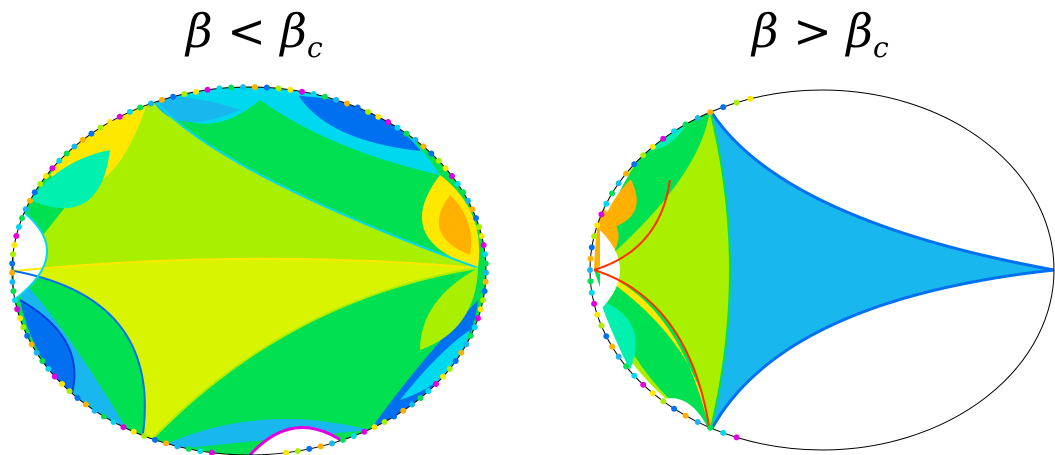 This screenshot has width=1055, height=455. I want to click on left-fan-green-upper, so click(652, 190).